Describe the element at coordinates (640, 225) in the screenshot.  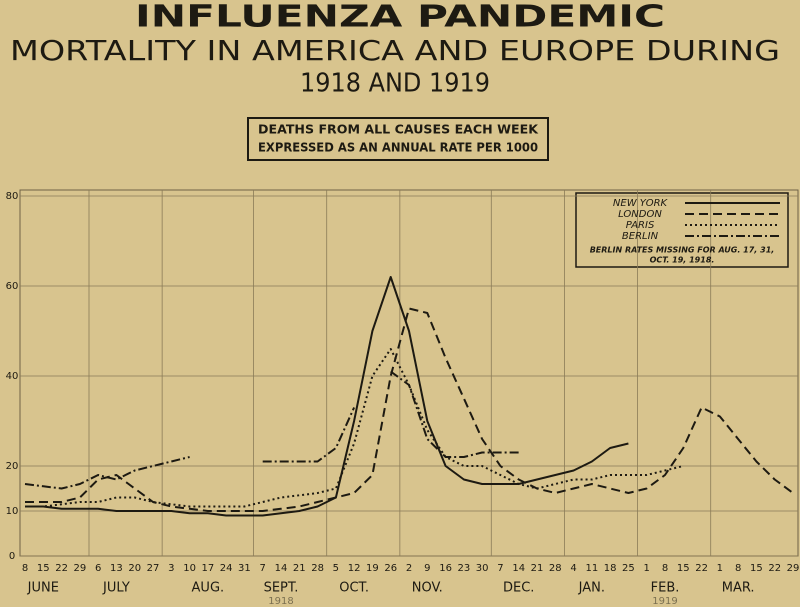
I see `legend-label: PARIS` at that location.